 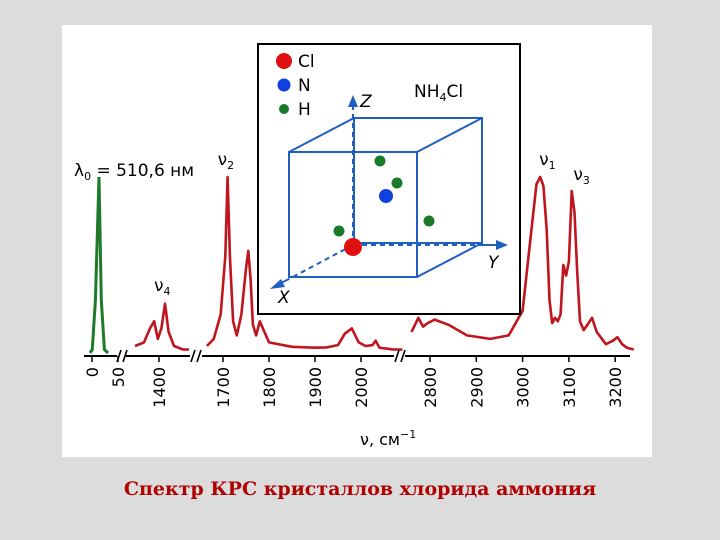 I want to click on tick-label: 2900, so click(x=476, y=387).